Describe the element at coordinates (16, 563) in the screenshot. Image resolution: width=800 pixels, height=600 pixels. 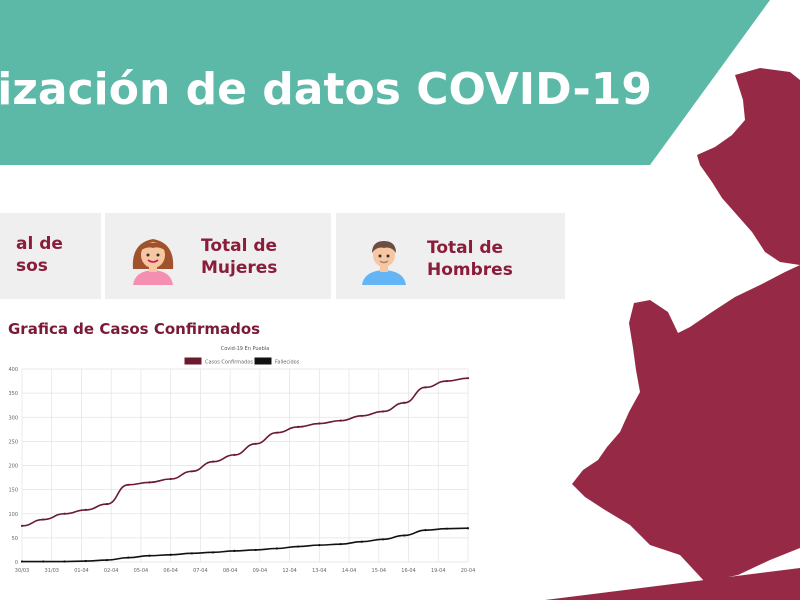
I see `y-tick-label: 0` at that location.